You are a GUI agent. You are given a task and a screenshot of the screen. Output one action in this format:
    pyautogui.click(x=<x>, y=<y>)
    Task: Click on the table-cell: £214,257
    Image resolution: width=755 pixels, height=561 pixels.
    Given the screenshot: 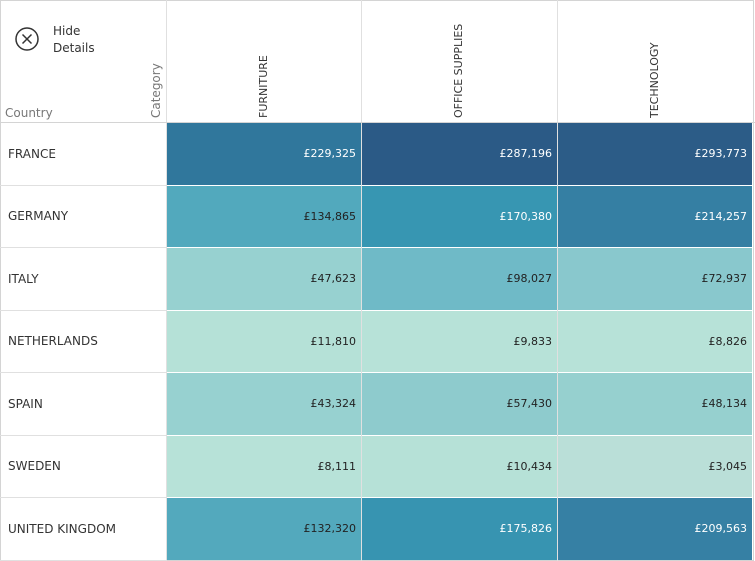 What is the action you would take?
    pyautogui.click(x=655, y=216)
    